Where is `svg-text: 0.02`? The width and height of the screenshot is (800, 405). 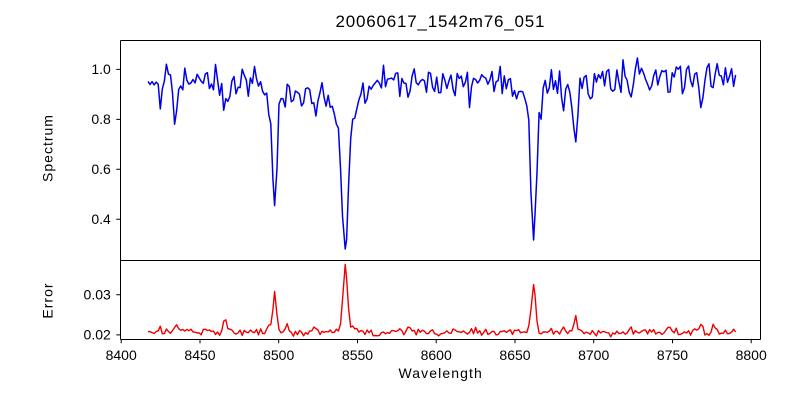 svg-text: 0.02 is located at coordinates (97, 335).